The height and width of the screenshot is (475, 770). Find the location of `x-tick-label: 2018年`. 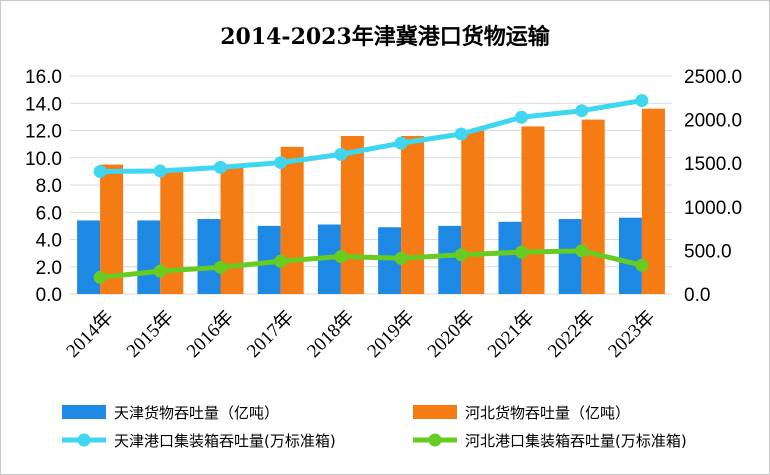

x-tick-label: 2018年 is located at coordinates (331, 334).